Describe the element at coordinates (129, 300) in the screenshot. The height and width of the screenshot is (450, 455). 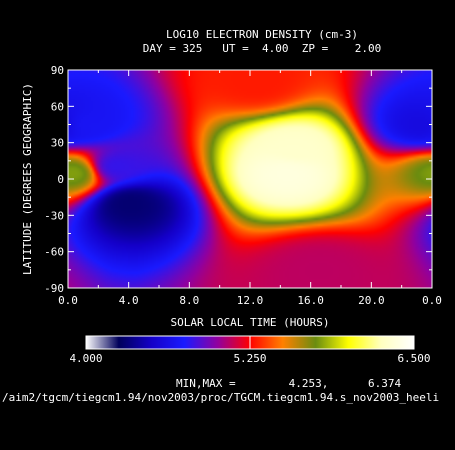
I see `x-tick-label: 4.0` at that location.